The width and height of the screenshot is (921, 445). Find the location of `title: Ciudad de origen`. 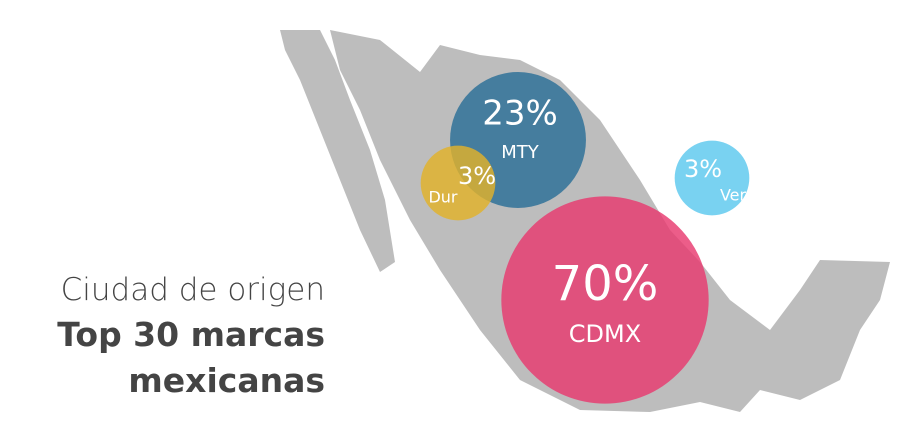

title: Ciudad de origen is located at coordinates (192, 290).